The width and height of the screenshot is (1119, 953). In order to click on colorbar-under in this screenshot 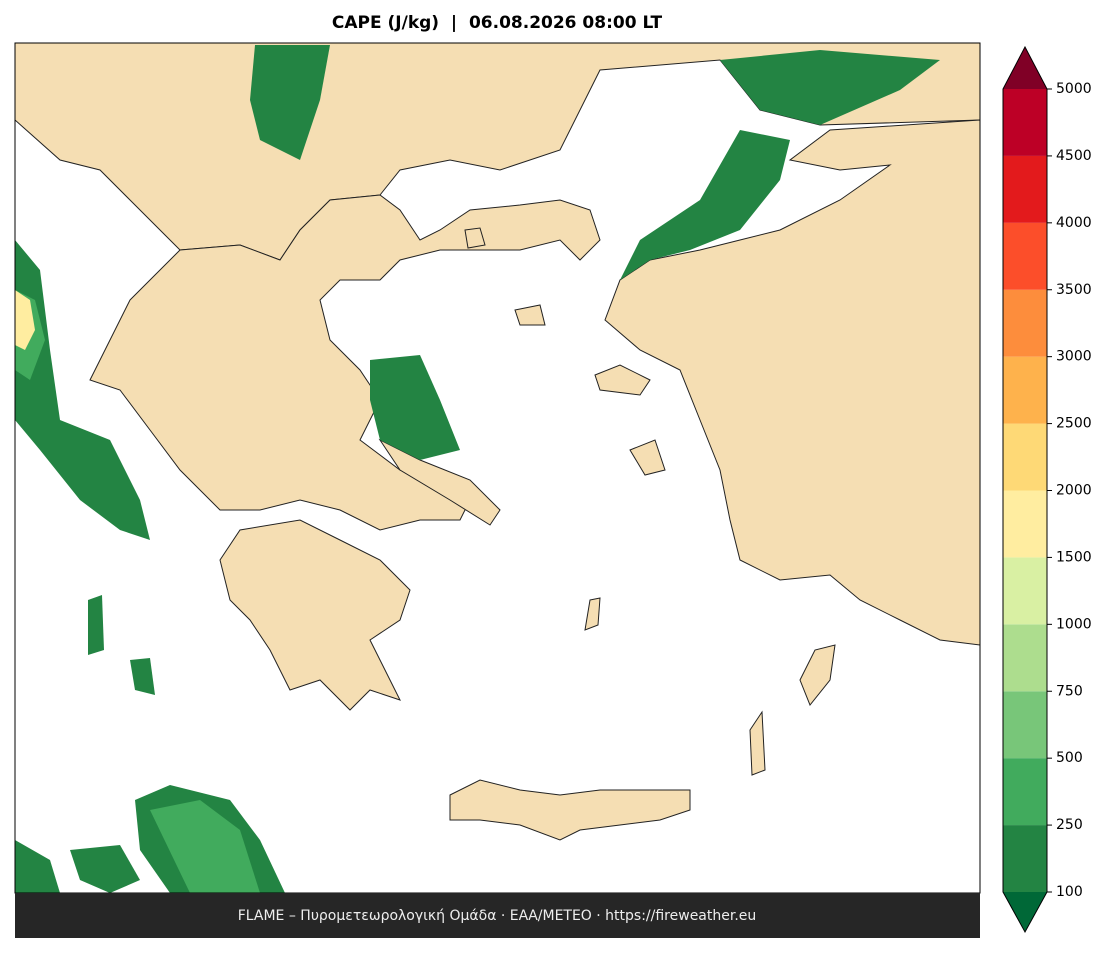, I will do `click(1025, 912)`.